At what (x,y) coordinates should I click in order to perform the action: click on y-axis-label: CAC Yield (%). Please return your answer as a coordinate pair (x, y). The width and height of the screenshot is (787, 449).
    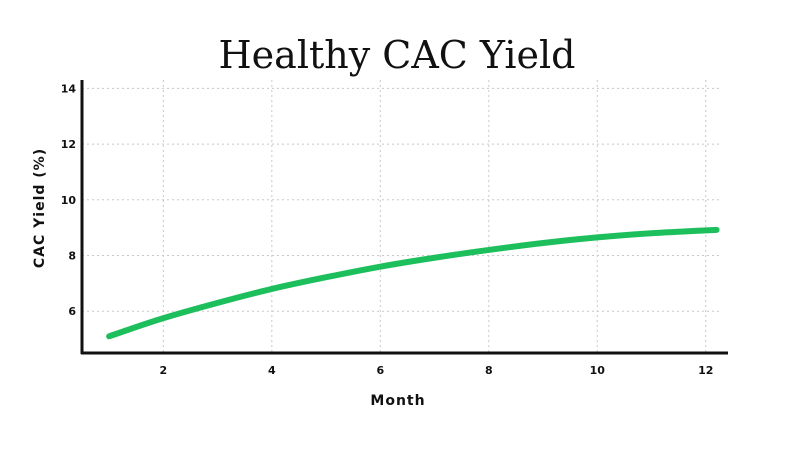
    Looking at the image, I should click on (40, 208).